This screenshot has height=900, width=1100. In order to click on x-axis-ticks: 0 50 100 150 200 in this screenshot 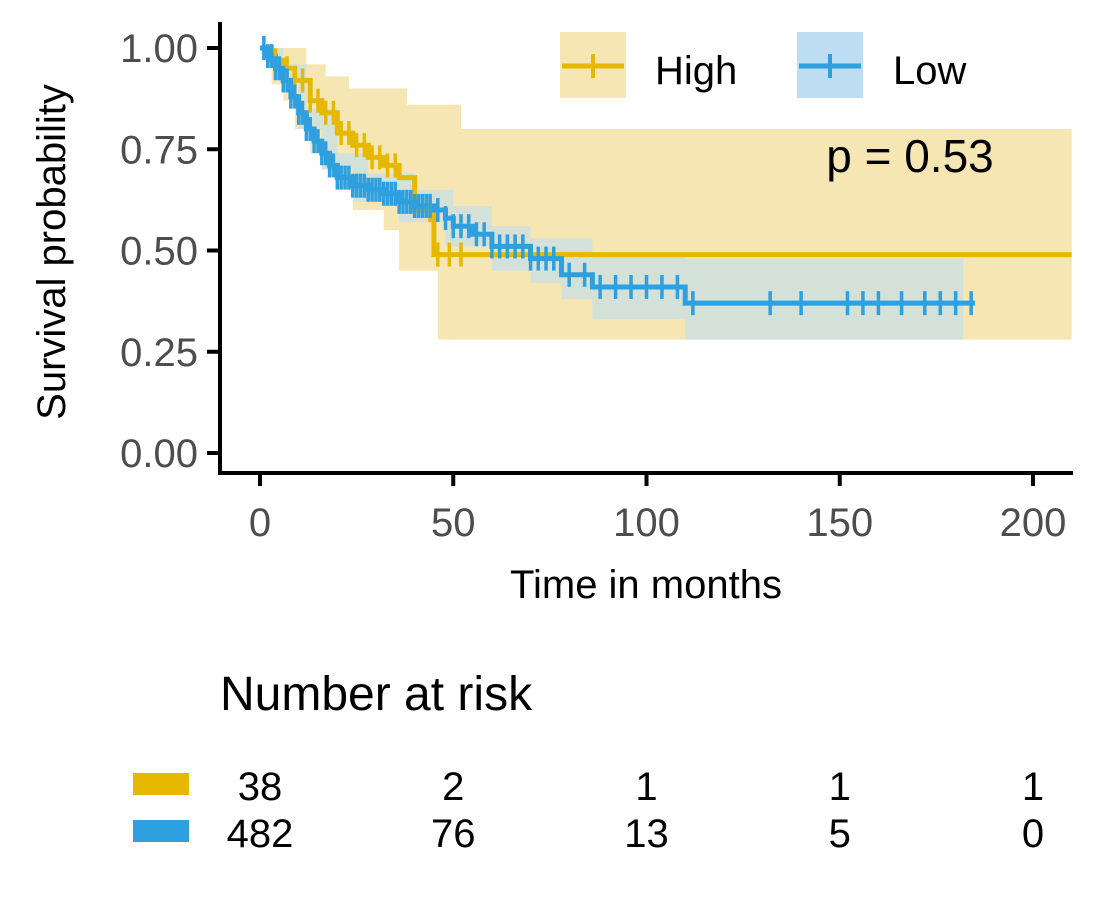, I will do `click(658, 509)`.